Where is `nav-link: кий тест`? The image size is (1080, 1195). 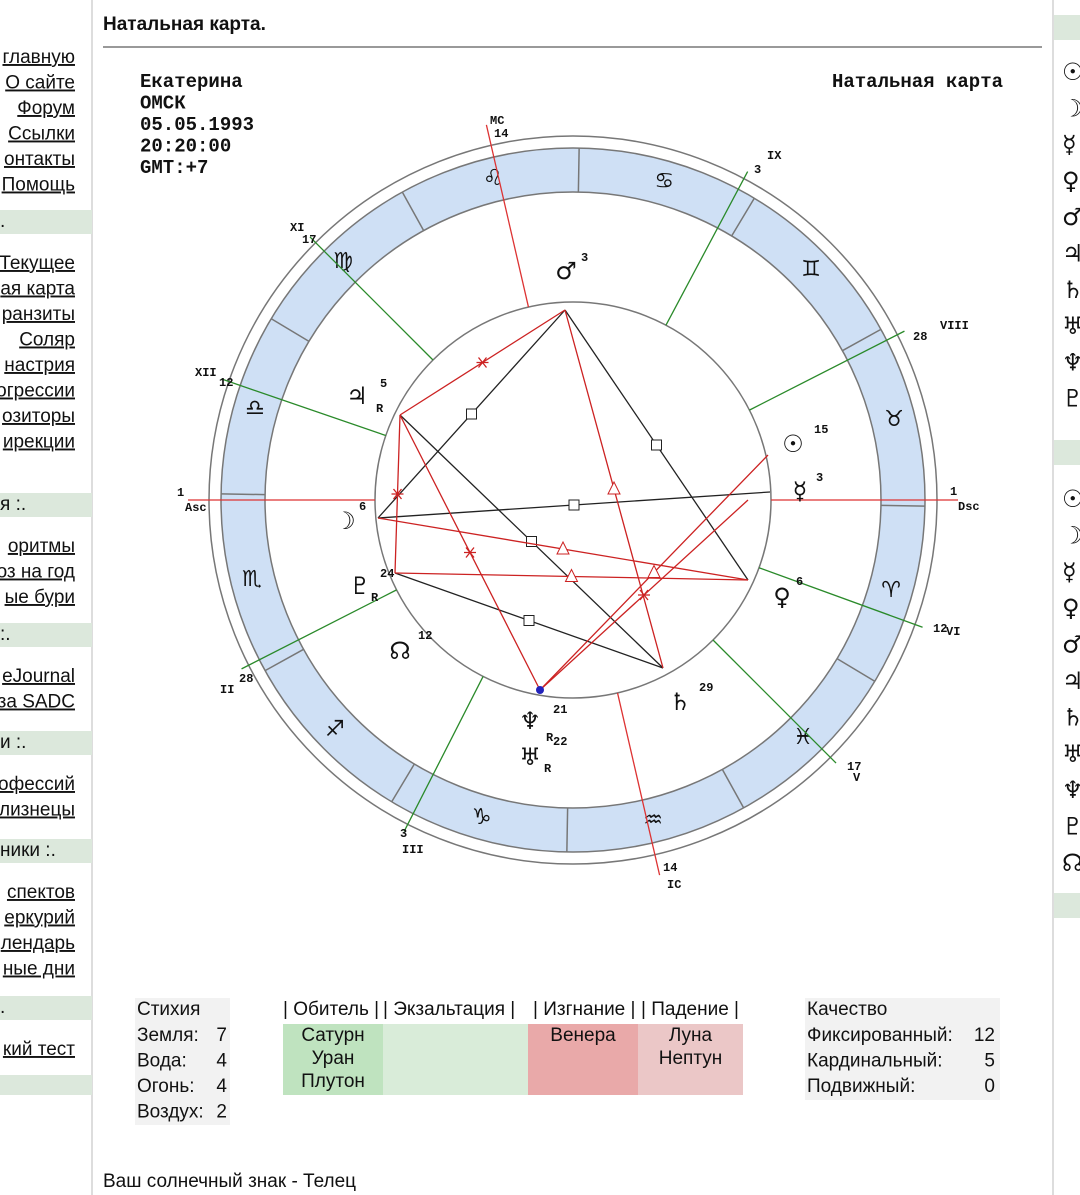
nav-link: кий тест is located at coordinates (39, 1049).